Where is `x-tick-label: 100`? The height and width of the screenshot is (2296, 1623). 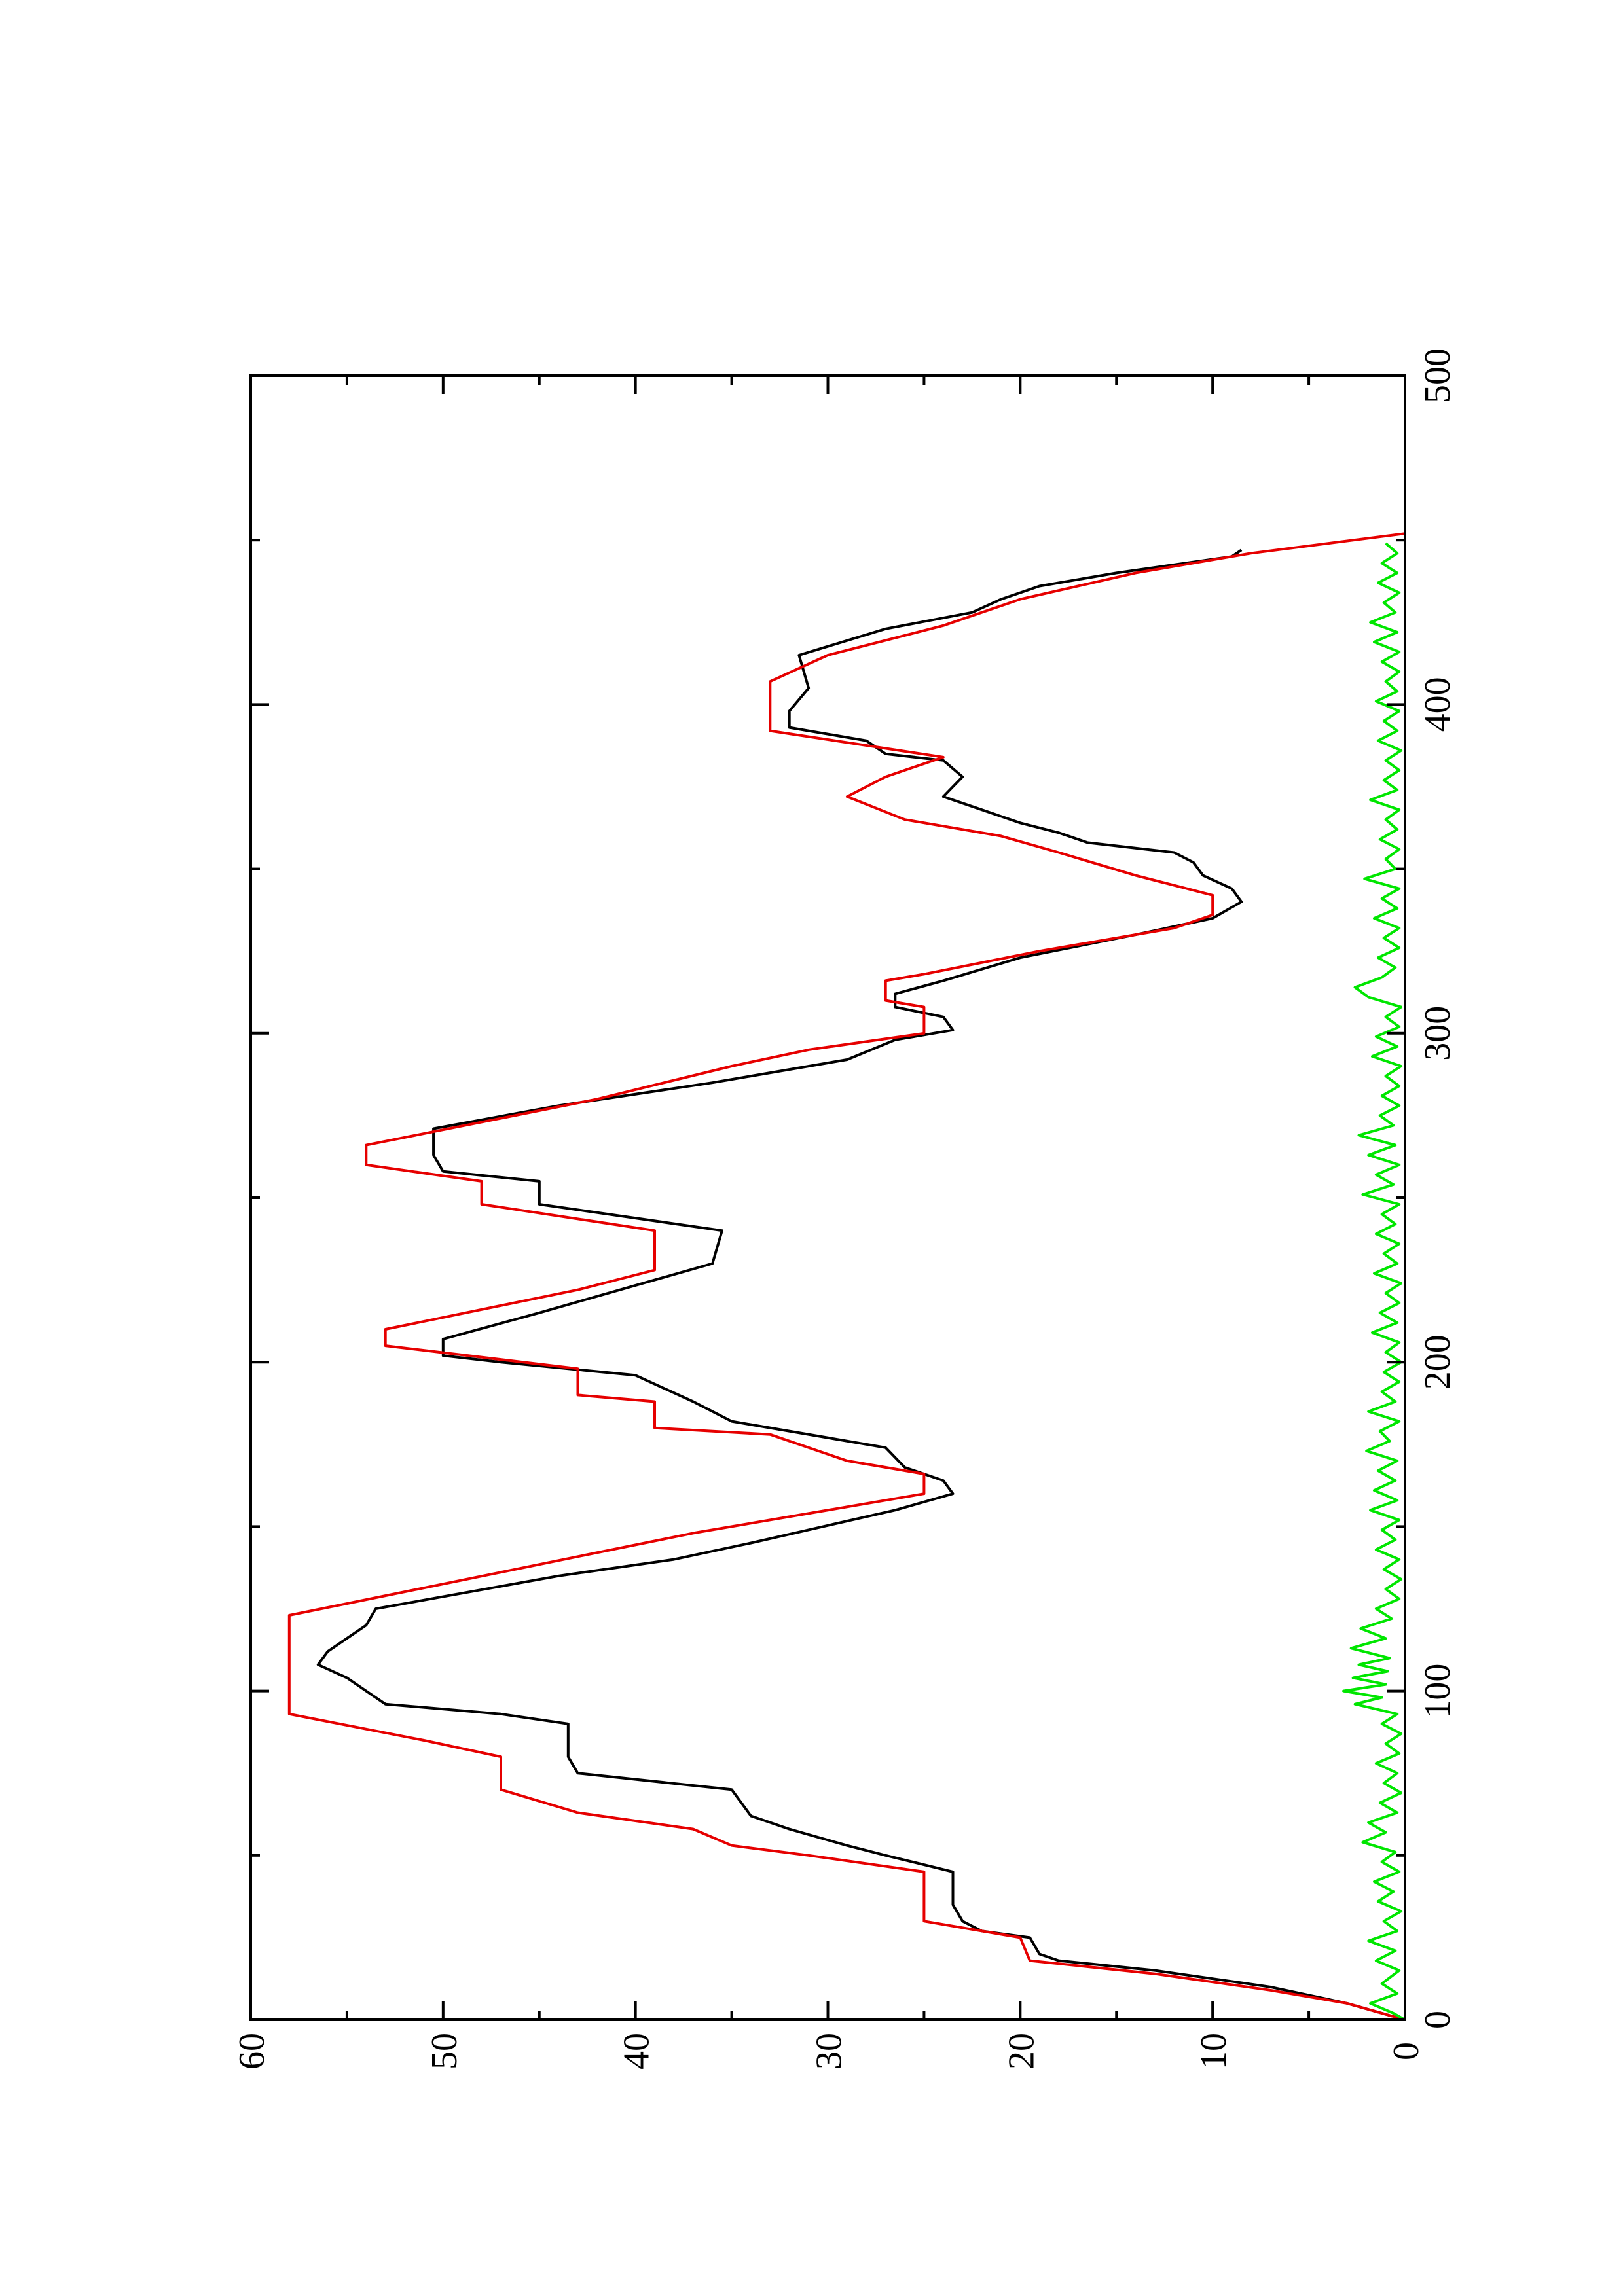
x-tick-label: 100 is located at coordinates (1437, 1691).